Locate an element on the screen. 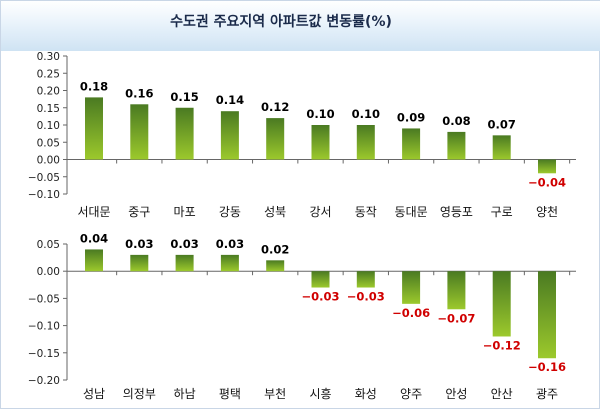 This screenshot has width=600, height=410. category-label: 안산 is located at coordinates (502, 394).